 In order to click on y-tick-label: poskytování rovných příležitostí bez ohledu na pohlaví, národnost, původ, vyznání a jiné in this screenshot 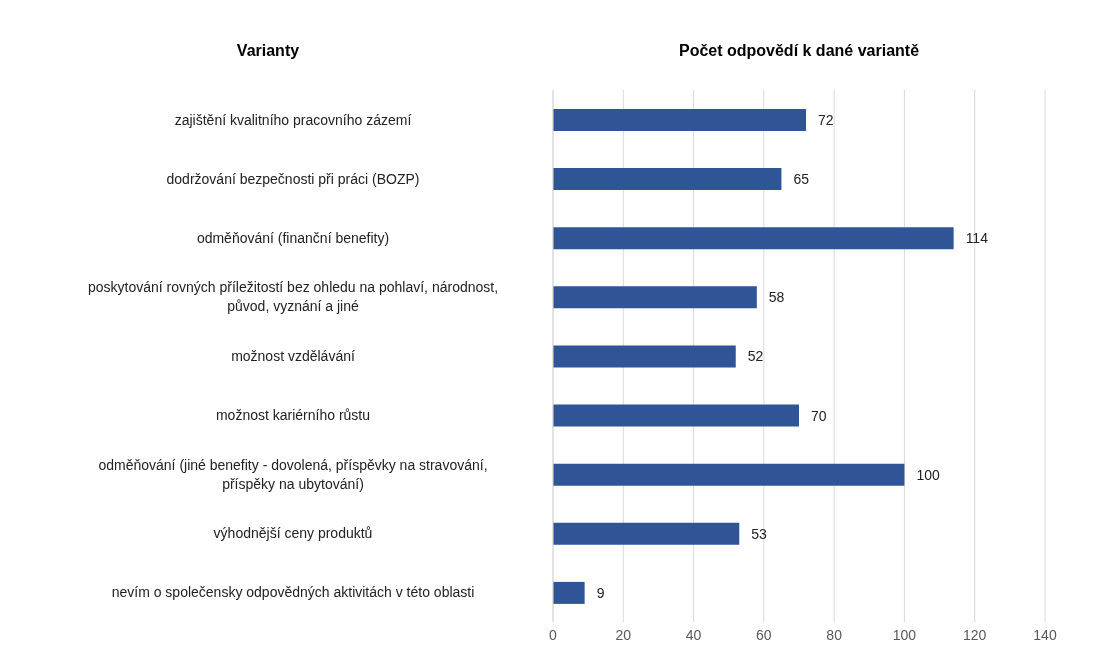, I will do `click(293, 297)`.